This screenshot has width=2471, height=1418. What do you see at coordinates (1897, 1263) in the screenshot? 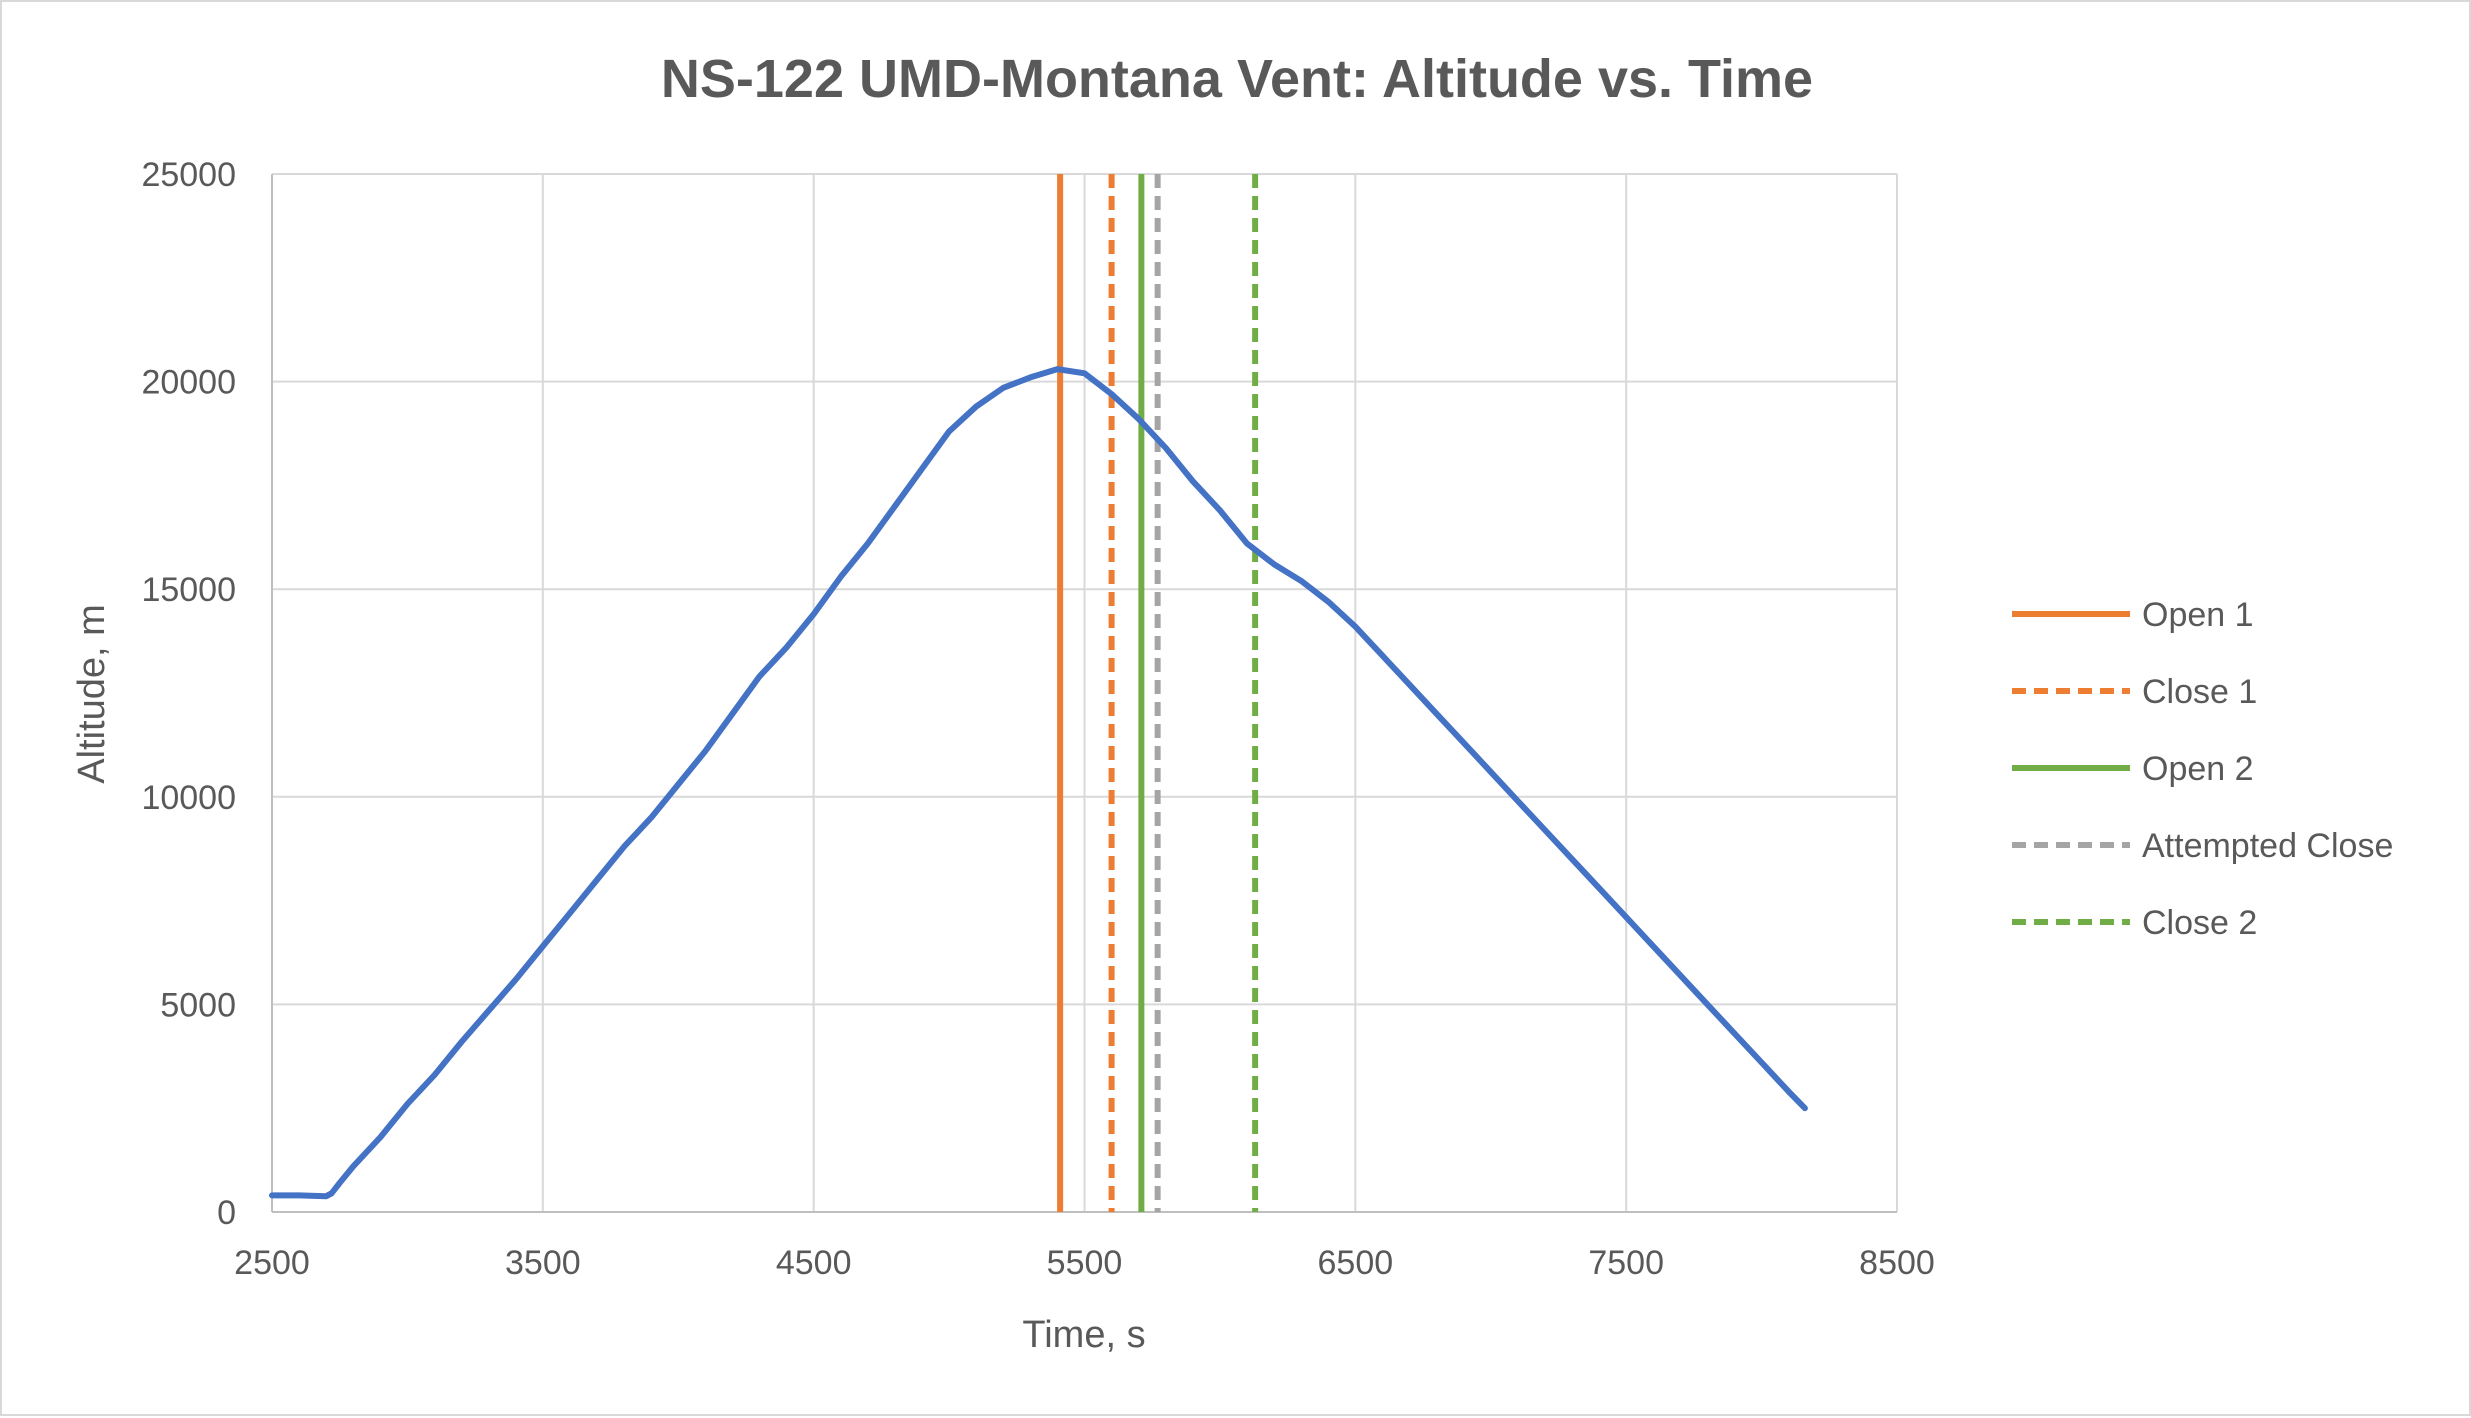
I see `x-tick-label: 8500` at bounding box center [1897, 1263].